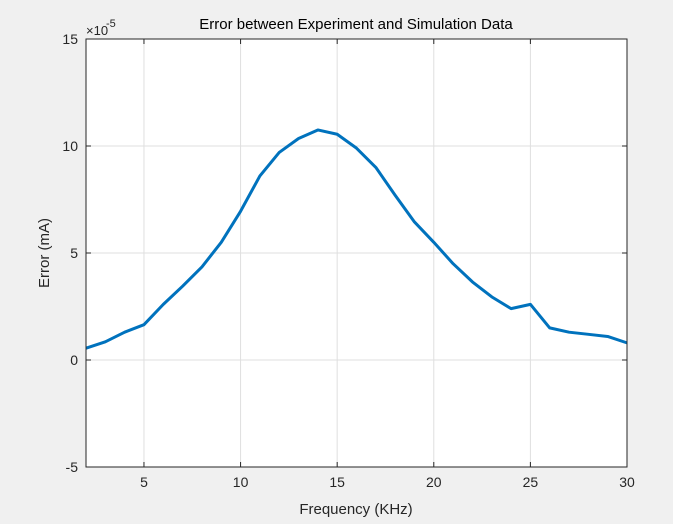  I want to click on y-tick-label: 15, so click(70, 39).